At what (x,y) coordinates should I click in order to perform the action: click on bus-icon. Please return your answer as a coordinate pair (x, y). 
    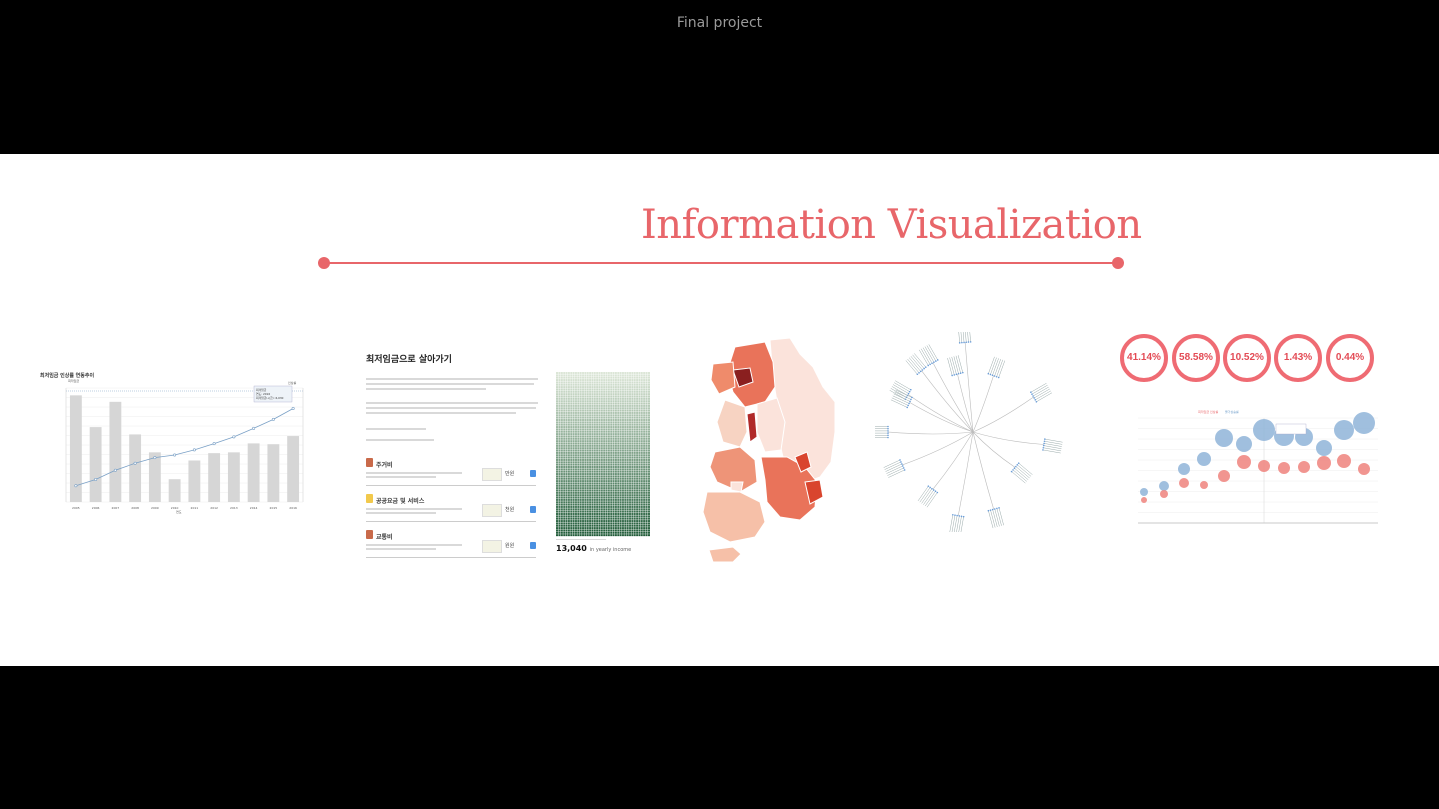
    Looking at the image, I should click on (369, 534).